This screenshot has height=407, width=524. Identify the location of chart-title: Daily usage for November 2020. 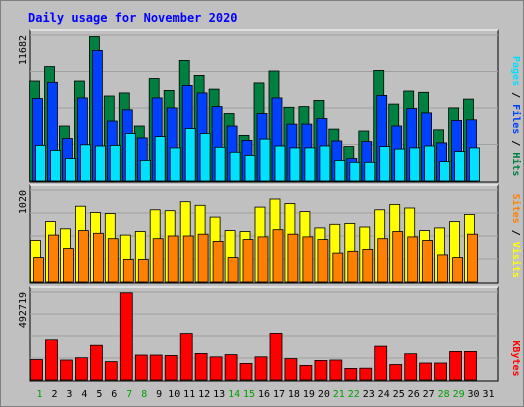
(133, 18).